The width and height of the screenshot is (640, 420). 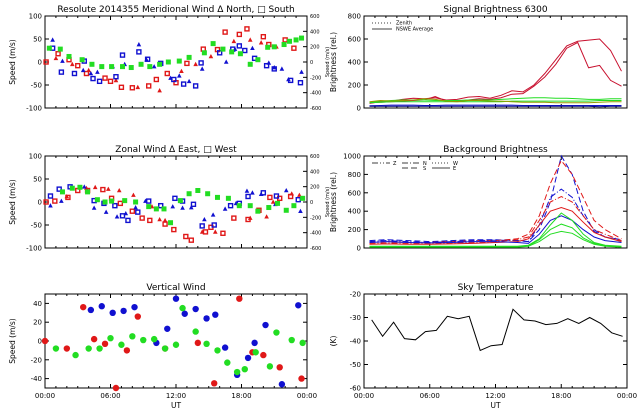 I want to click on y-right-tick-label: 0, so click(x=311, y=63).